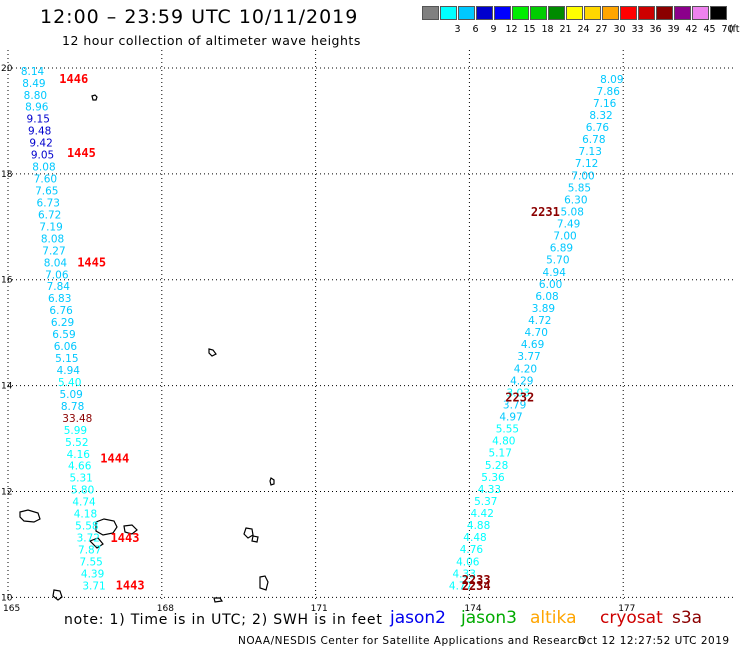 The width and height of the screenshot is (740, 650). Describe the element at coordinates (80, 479) in the screenshot. I see `wave-height-value: 5.31` at that location.